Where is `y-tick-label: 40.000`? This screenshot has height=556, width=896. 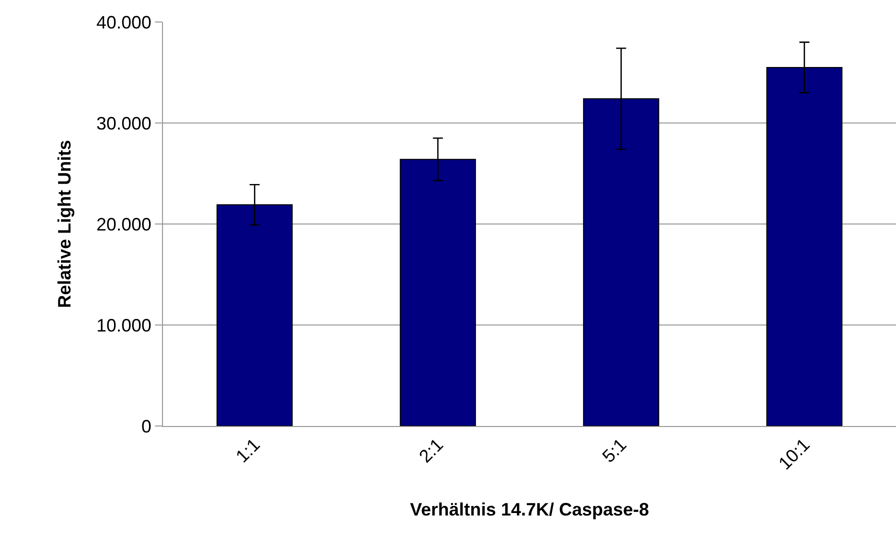 y-tick-label: 40.000 is located at coordinates (124, 22).